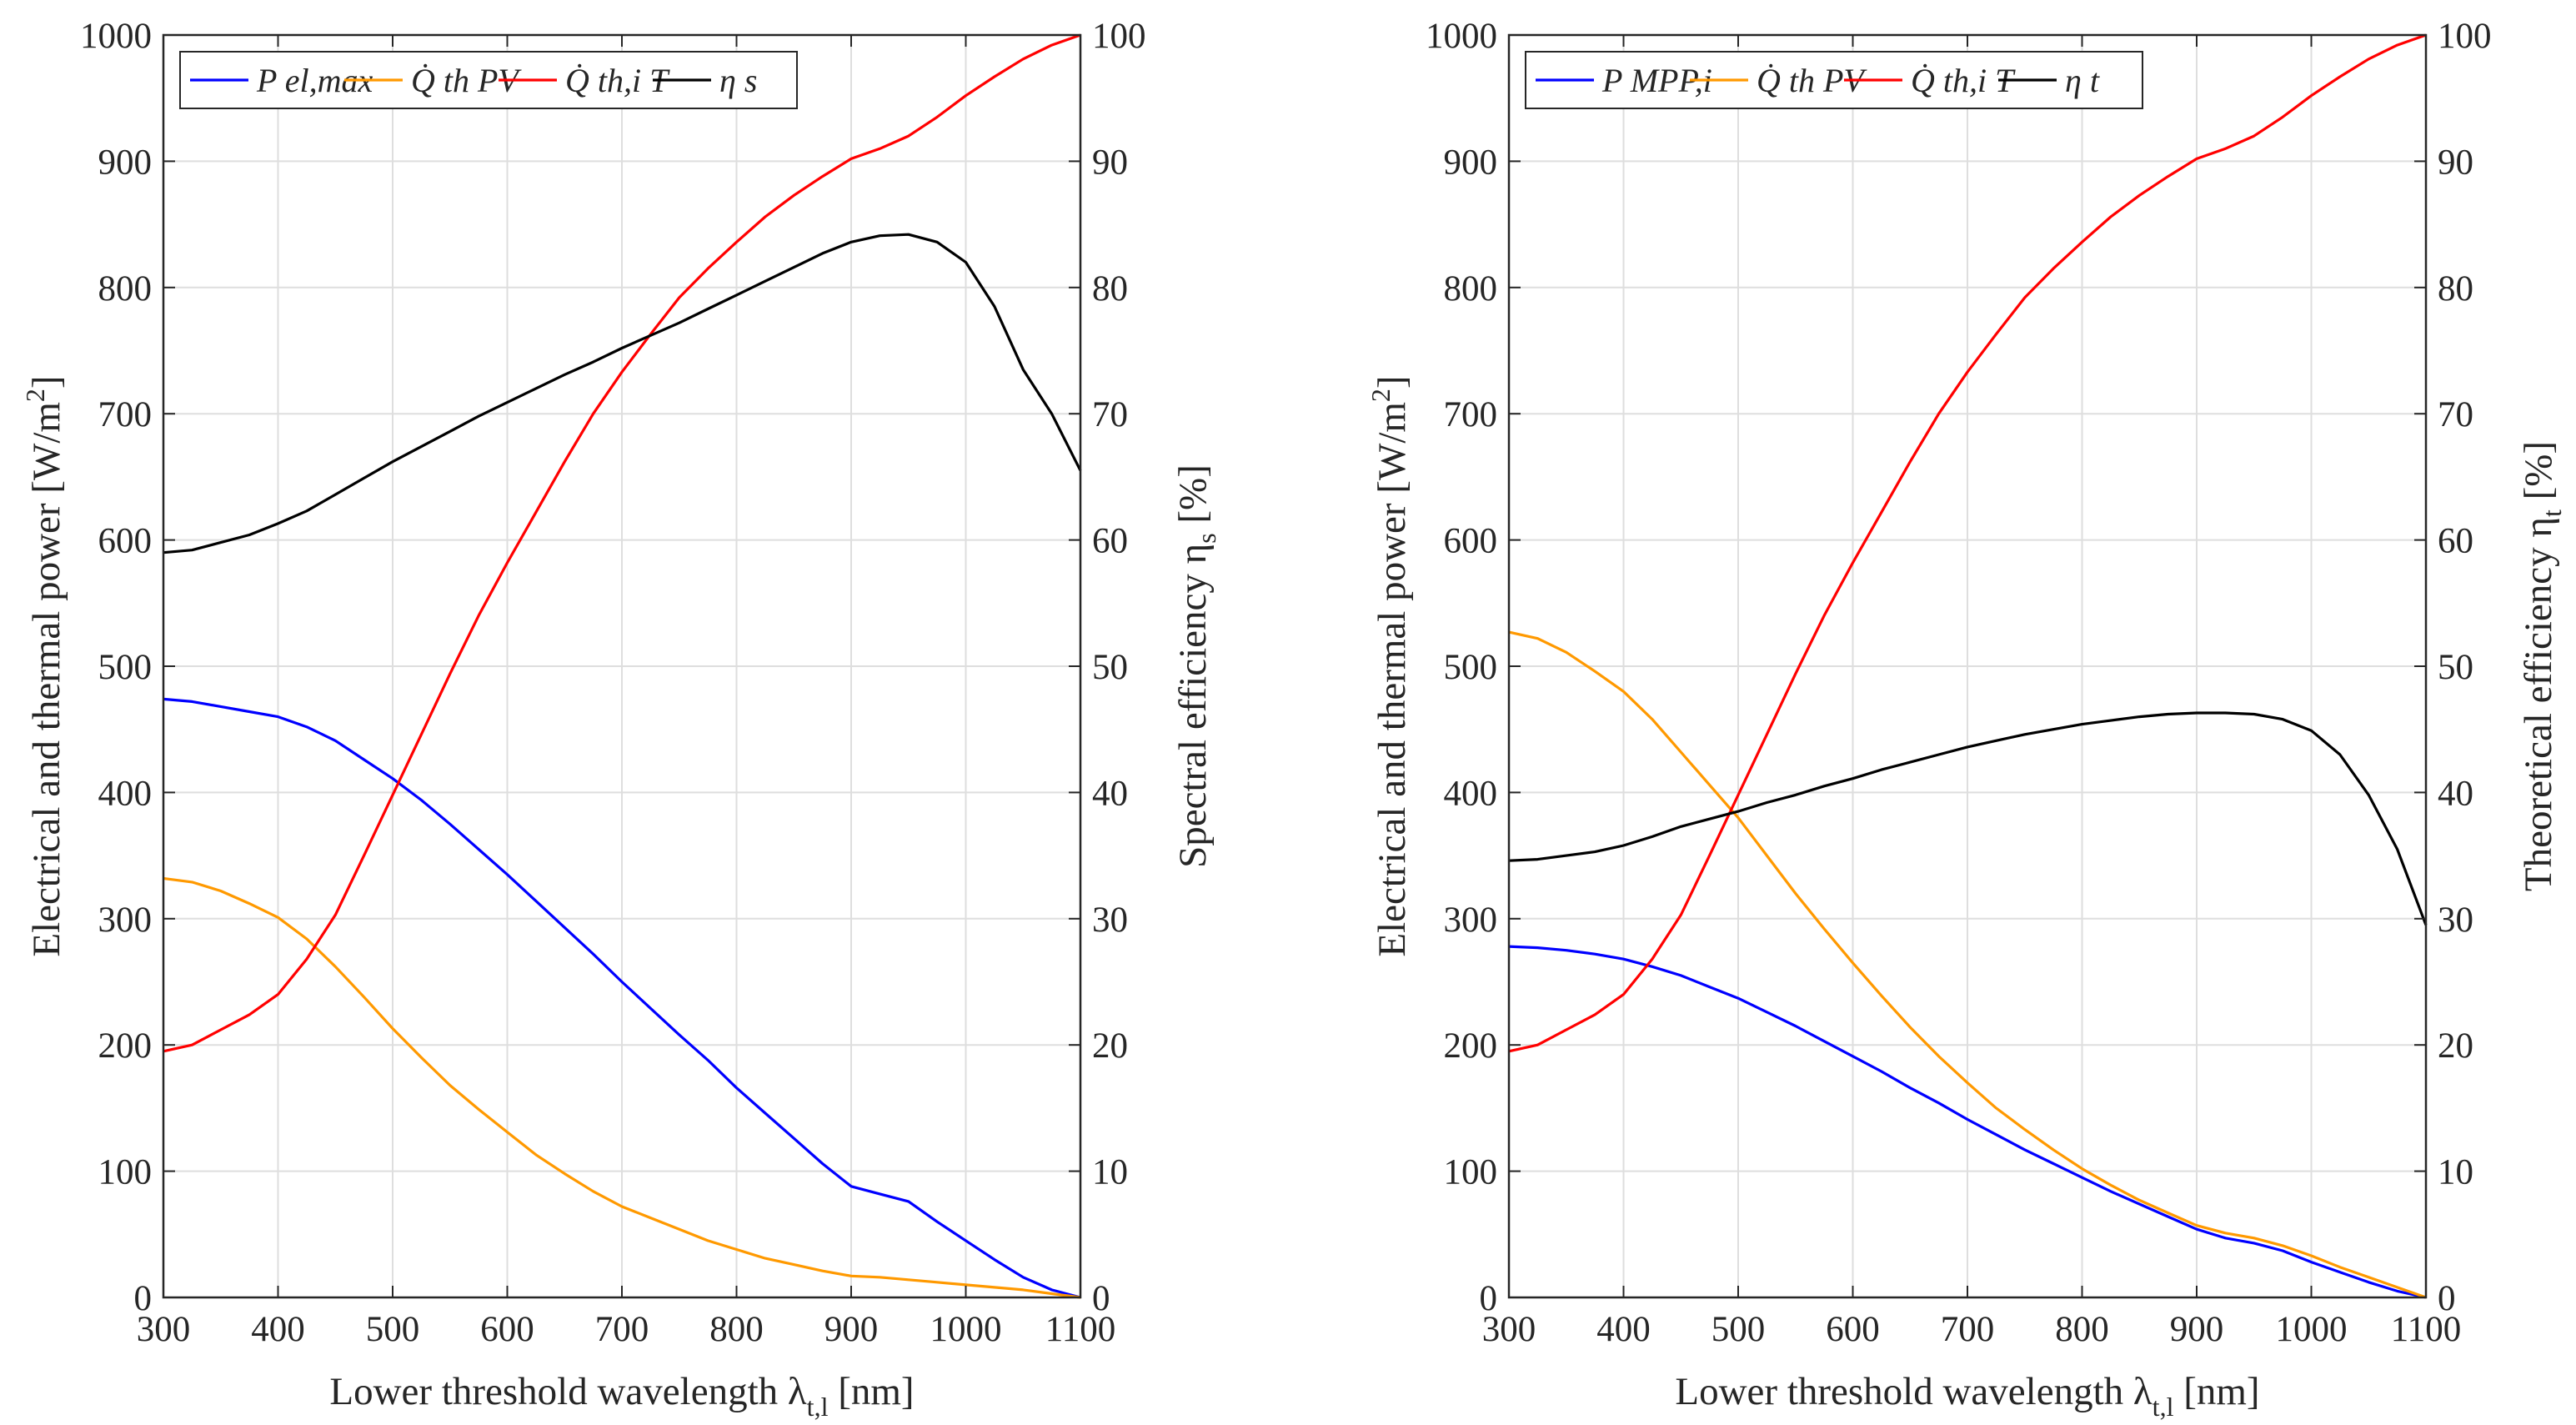 The height and width of the screenshot is (1425, 2576). I want to click on y-axis-label-right-sub: s, so click(1206, 538).